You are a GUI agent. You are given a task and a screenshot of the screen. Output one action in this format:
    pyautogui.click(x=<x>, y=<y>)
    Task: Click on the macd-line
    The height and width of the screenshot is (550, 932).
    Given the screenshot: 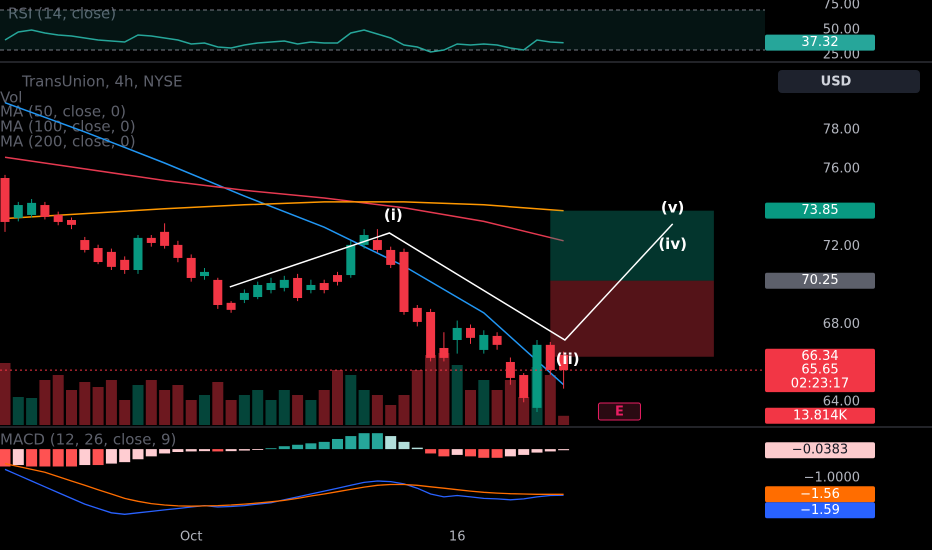 What is the action you would take?
    pyautogui.click(x=284, y=484)
    